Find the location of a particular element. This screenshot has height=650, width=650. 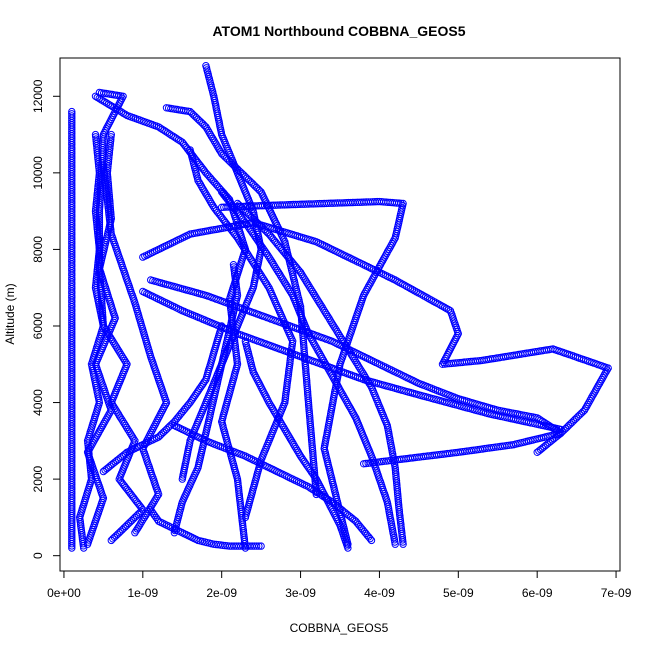

y-axis: 0 2000 4000 6000 8000 10000 12000 is located at coordinates (45, 319).